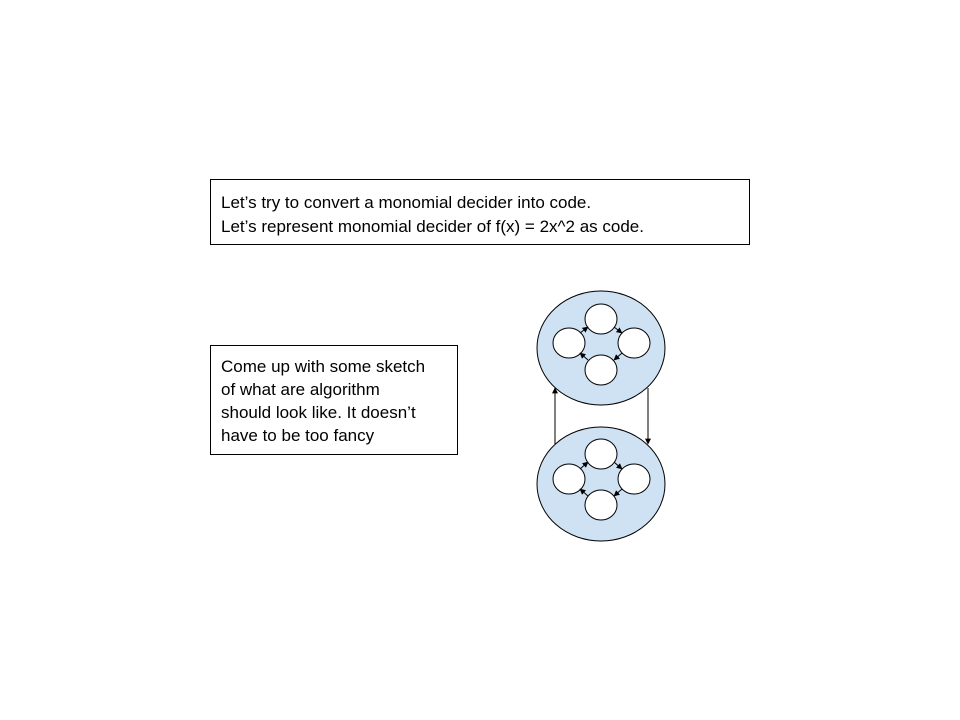 Image resolution: width=960 pixels, height=720 pixels. What do you see at coordinates (618, 465) in the screenshot?
I see `bottom-arrow-top-to-right` at bounding box center [618, 465].